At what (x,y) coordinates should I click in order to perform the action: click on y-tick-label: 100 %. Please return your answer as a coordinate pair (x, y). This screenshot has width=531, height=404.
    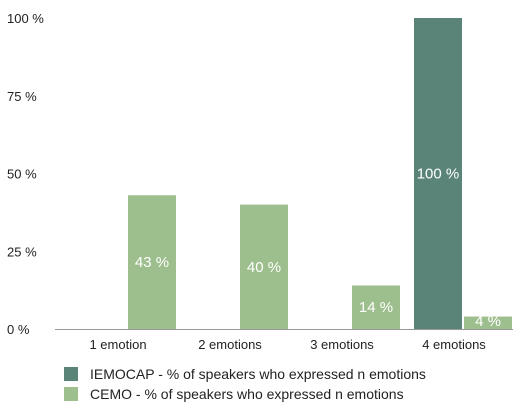
    Looking at the image, I should click on (25, 18).